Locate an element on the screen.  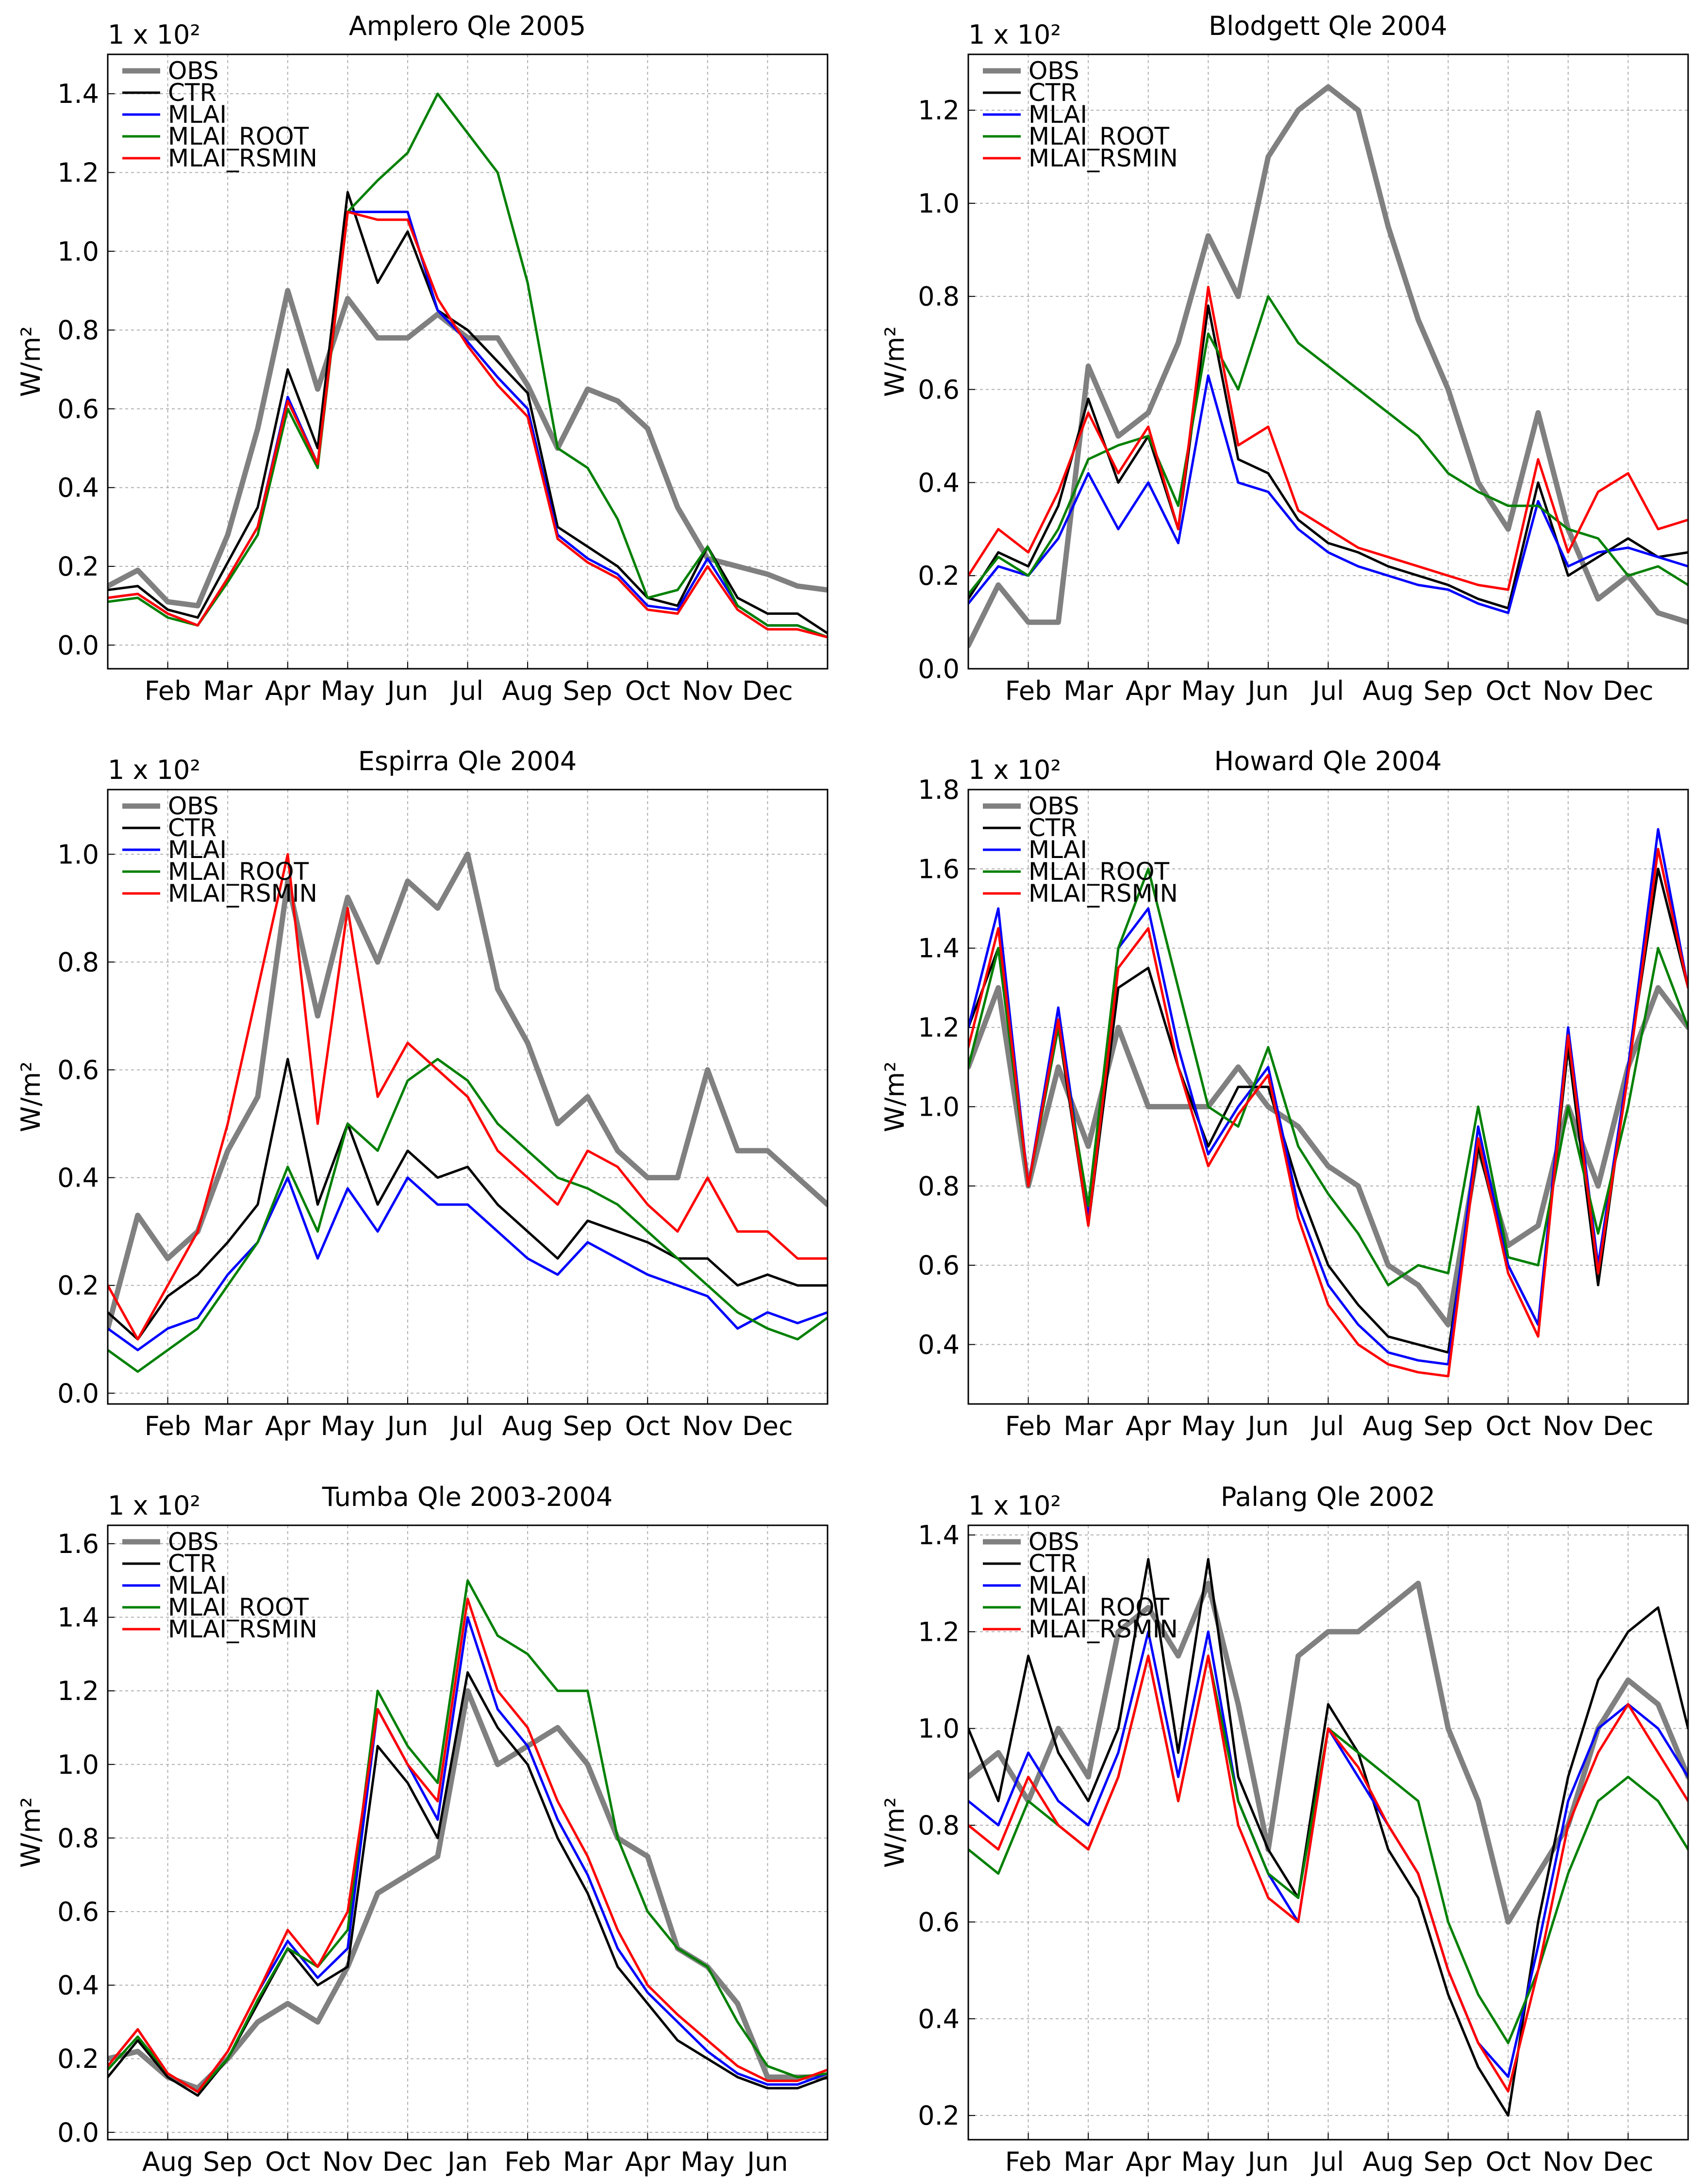
y-tick-label: 0.8 is located at coordinates (939, 1186).